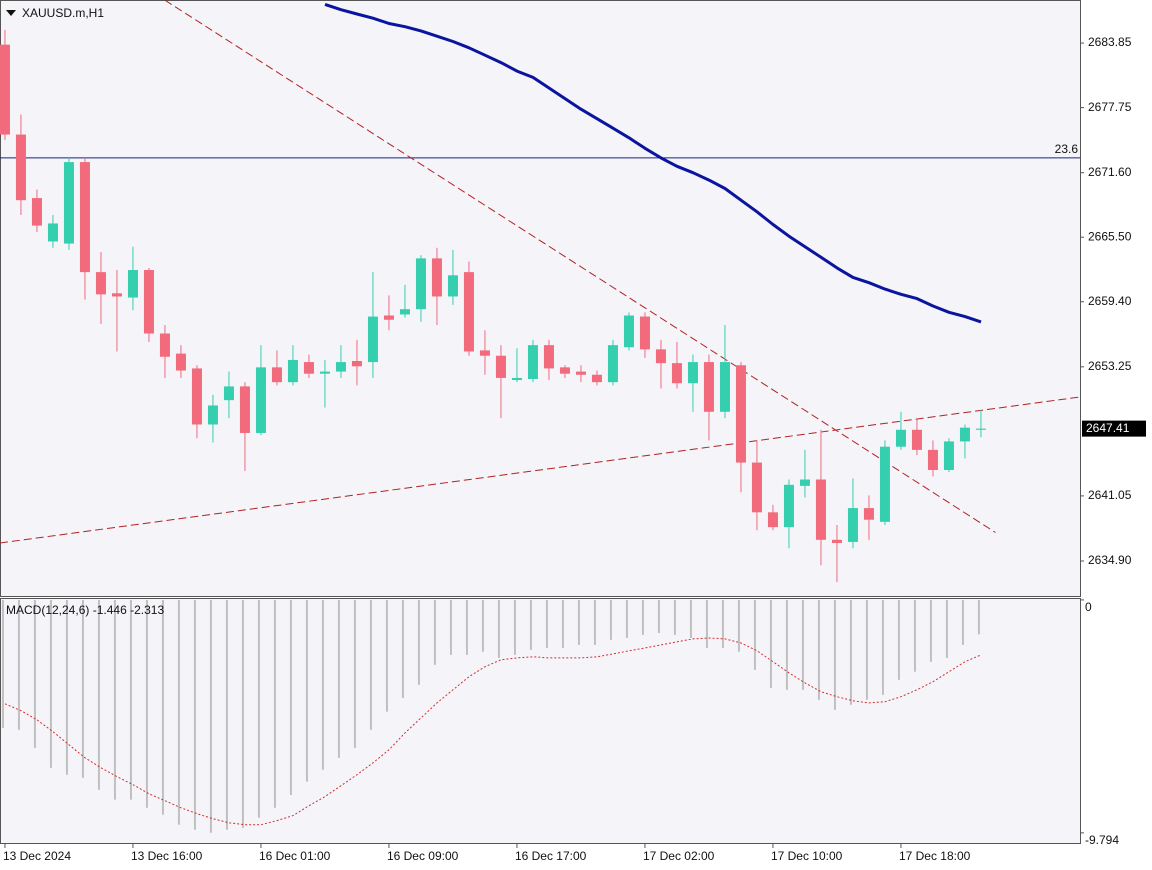  I want to click on y-tick-label: 2677.75, so click(1110, 107).